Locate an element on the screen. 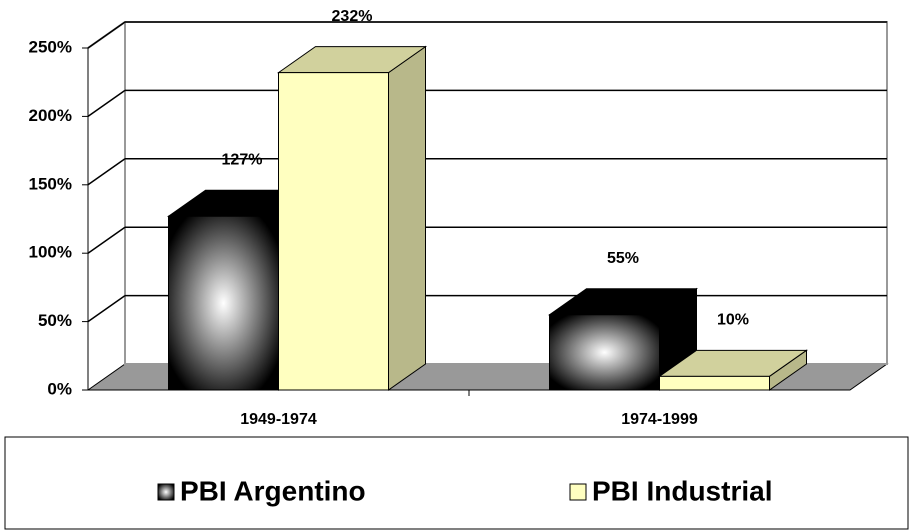 Image resolution: width=909 pixels, height=530 pixels. x-tick-label: 1974-1999 is located at coordinates (659, 419).